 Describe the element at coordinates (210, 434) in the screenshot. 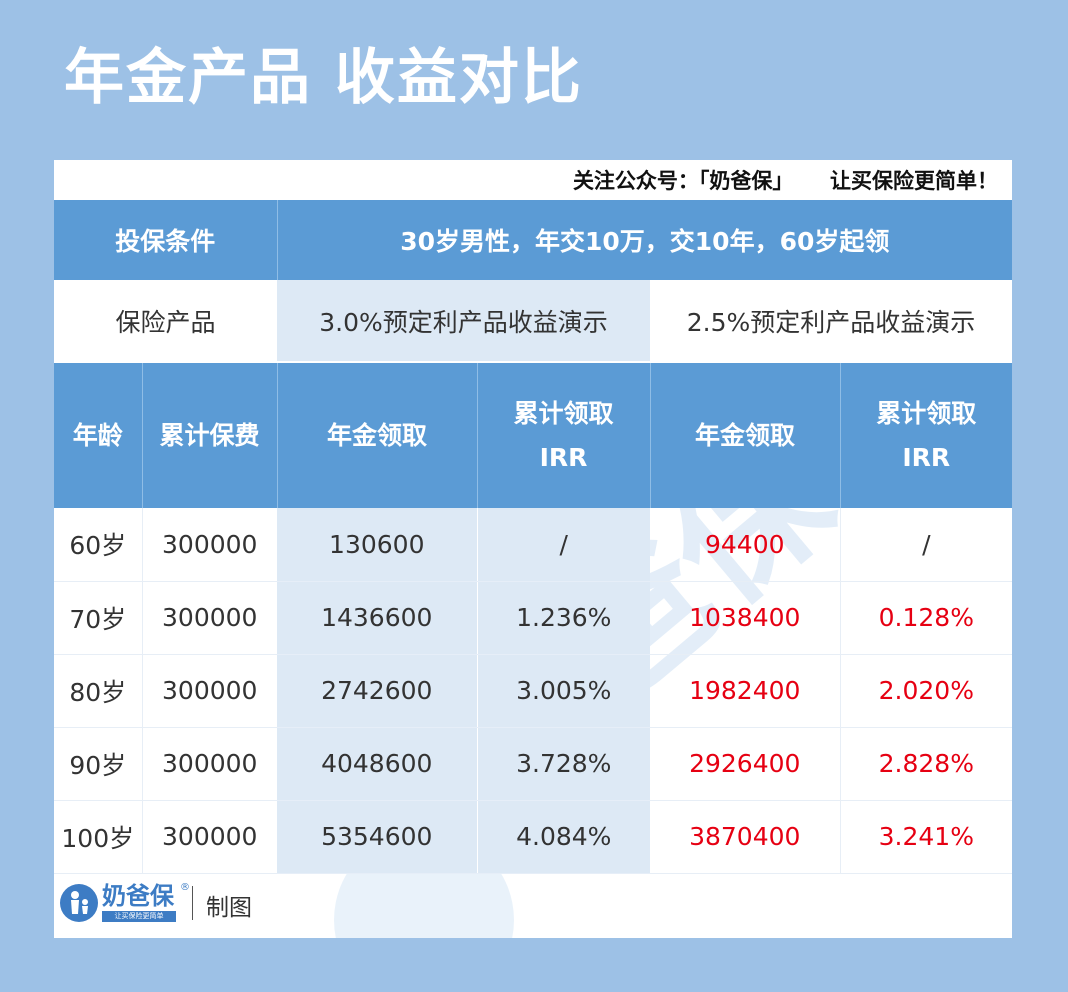

I see `header-premium: 累计保费` at that location.